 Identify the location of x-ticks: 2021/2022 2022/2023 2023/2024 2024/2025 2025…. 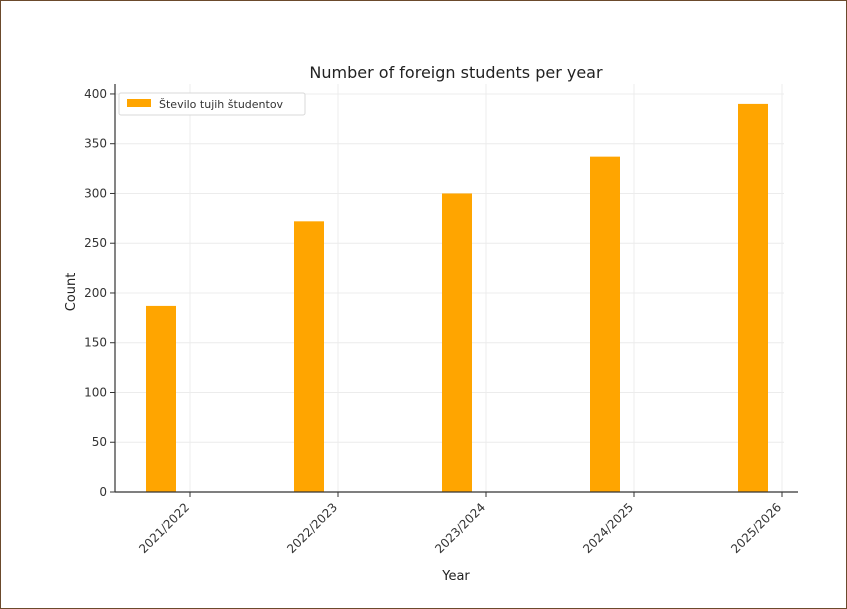
(460, 524).